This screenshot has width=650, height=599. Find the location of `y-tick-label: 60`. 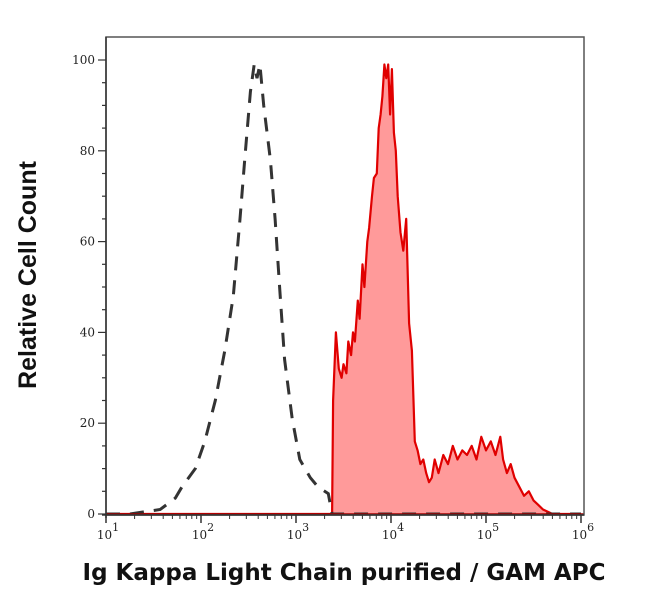

y-tick-label: 60 is located at coordinates (87, 242).